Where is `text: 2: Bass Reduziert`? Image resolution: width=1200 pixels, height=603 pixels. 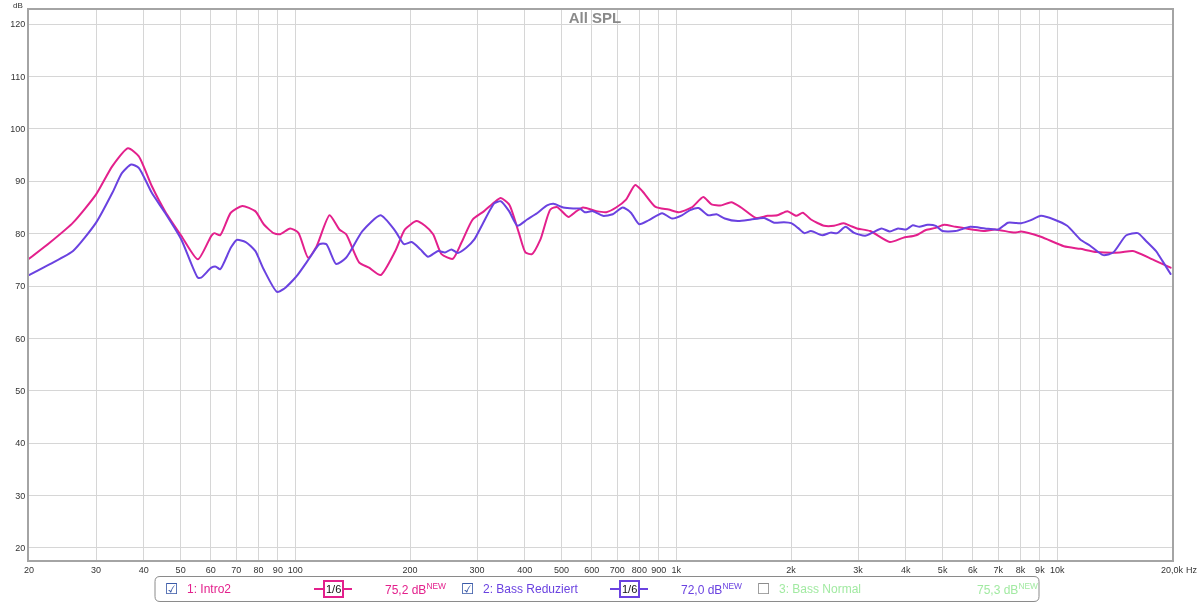 text: 2: Bass Reduziert is located at coordinates (531, 589).